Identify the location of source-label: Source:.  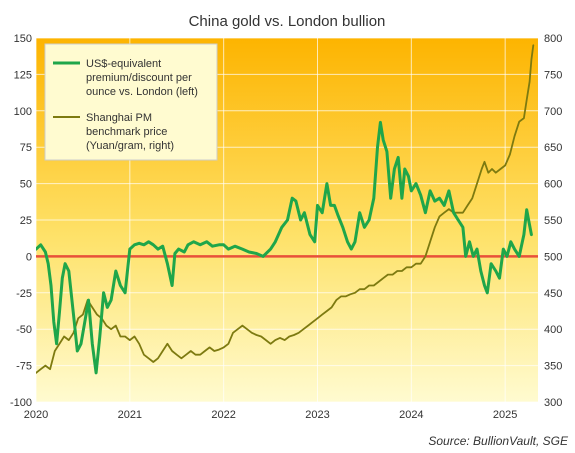
(448, 441).